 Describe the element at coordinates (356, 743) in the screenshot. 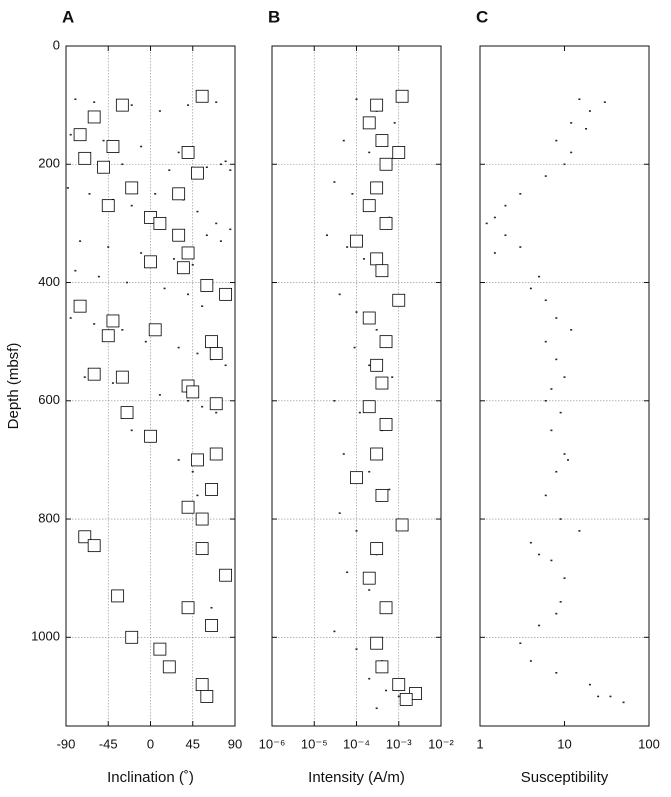

I see `x-tick-label: 10⁻⁴` at that location.